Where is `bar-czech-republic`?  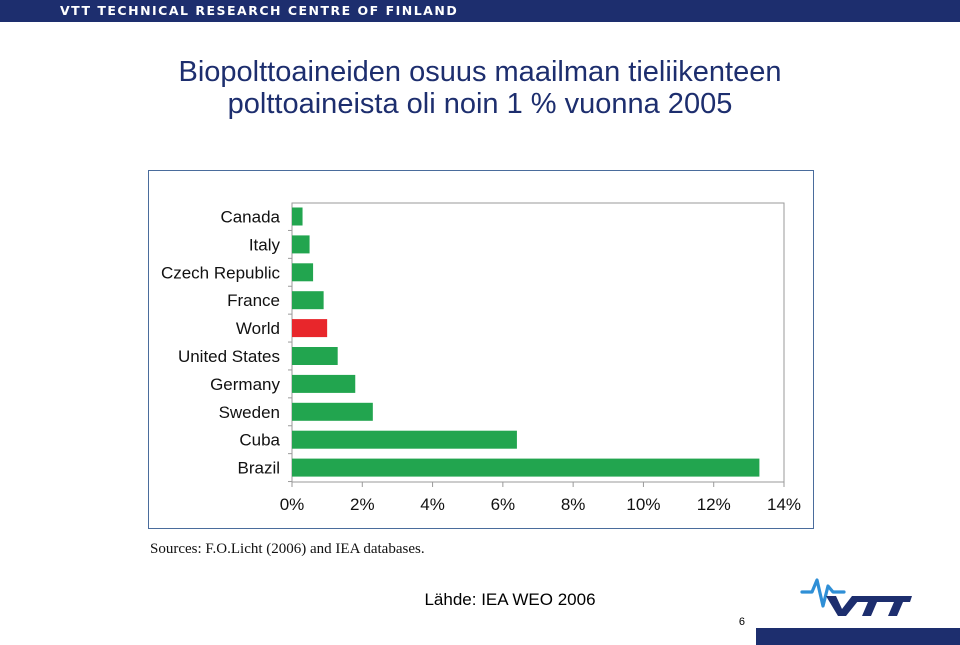 bar-czech-republic is located at coordinates (303, 272).